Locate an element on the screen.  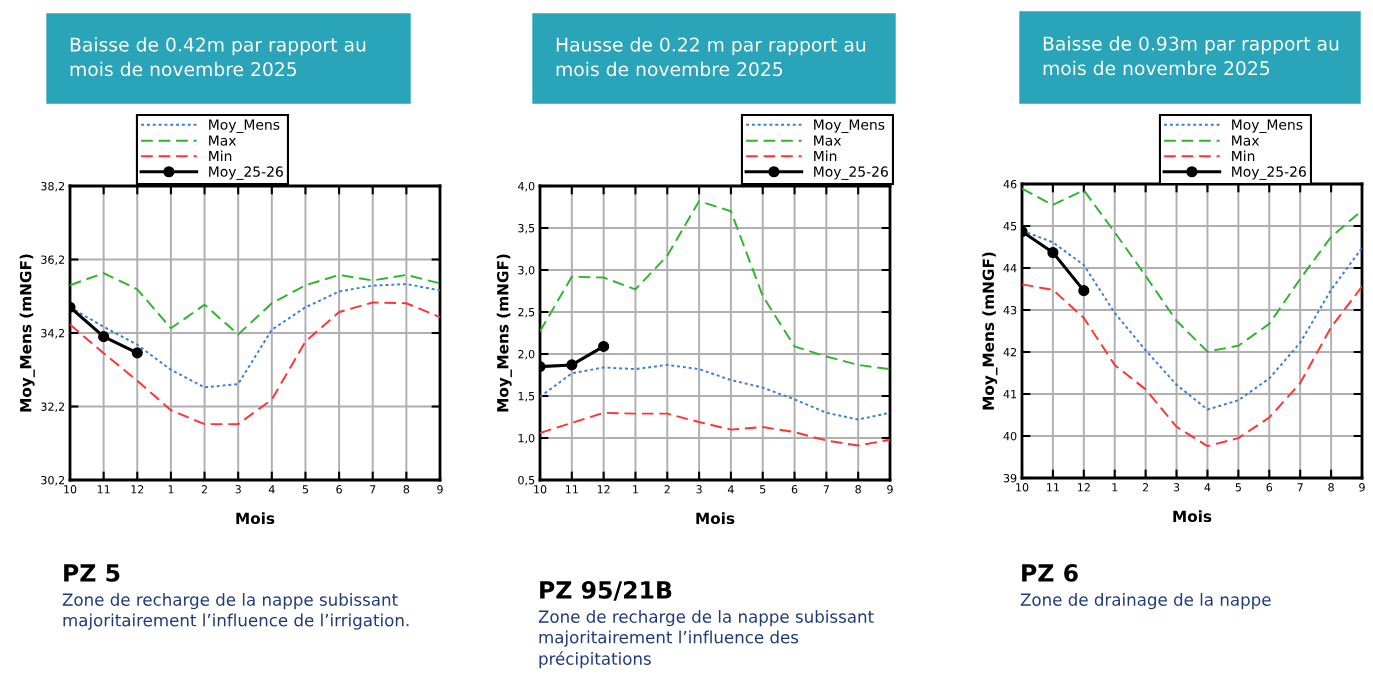
y-tick-label: 45 is located at coordinates (1010, 226).